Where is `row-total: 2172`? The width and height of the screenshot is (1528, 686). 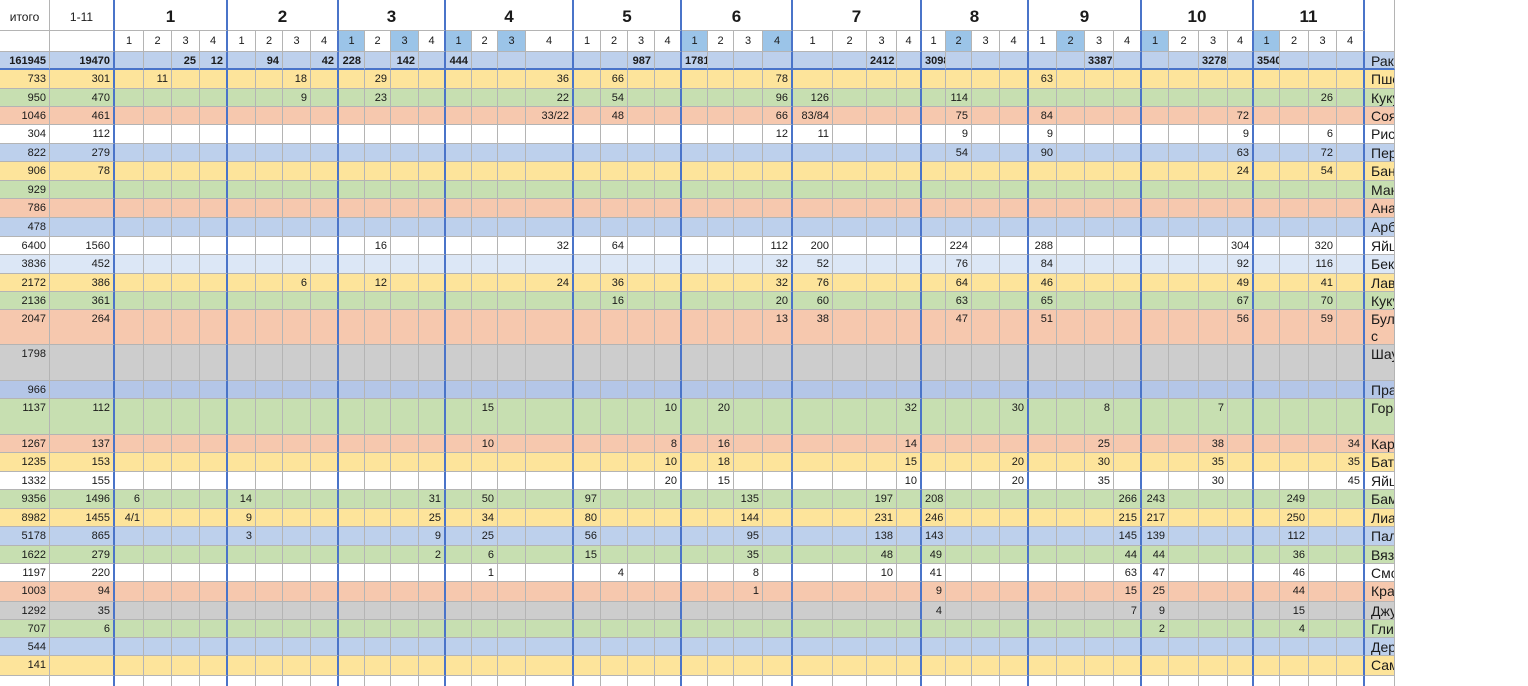 row-total: 2172 is located at coordinates (25, 283).